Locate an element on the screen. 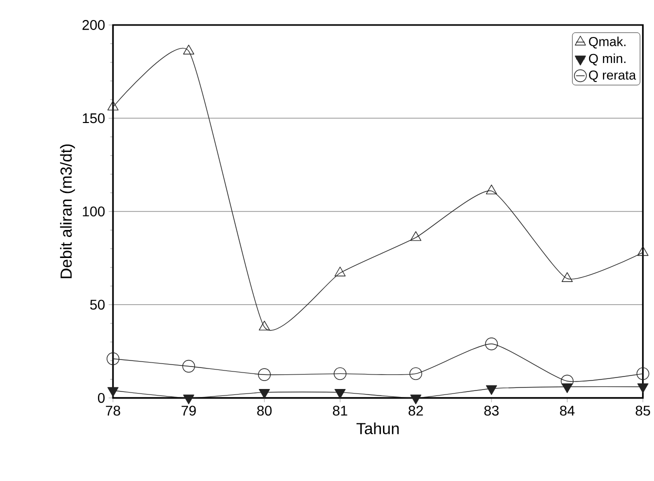 The image size is (654, 481). y-tick-label: 0 is located at coordinates (101, 398).